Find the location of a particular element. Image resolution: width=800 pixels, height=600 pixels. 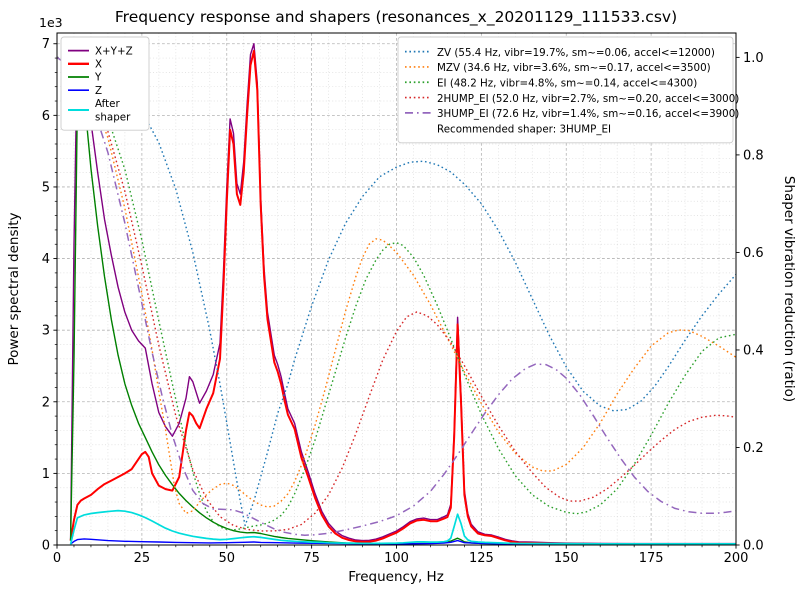

legend-shapers-box is located at coordinates (565, 90).